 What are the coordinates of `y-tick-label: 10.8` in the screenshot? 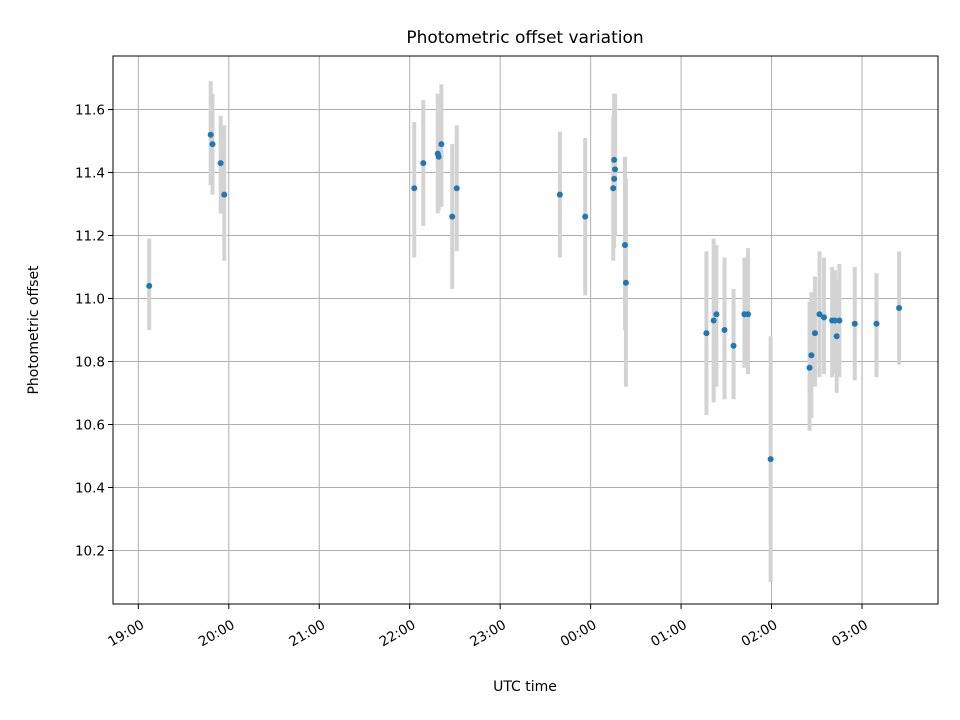 It's located at (90, 362).